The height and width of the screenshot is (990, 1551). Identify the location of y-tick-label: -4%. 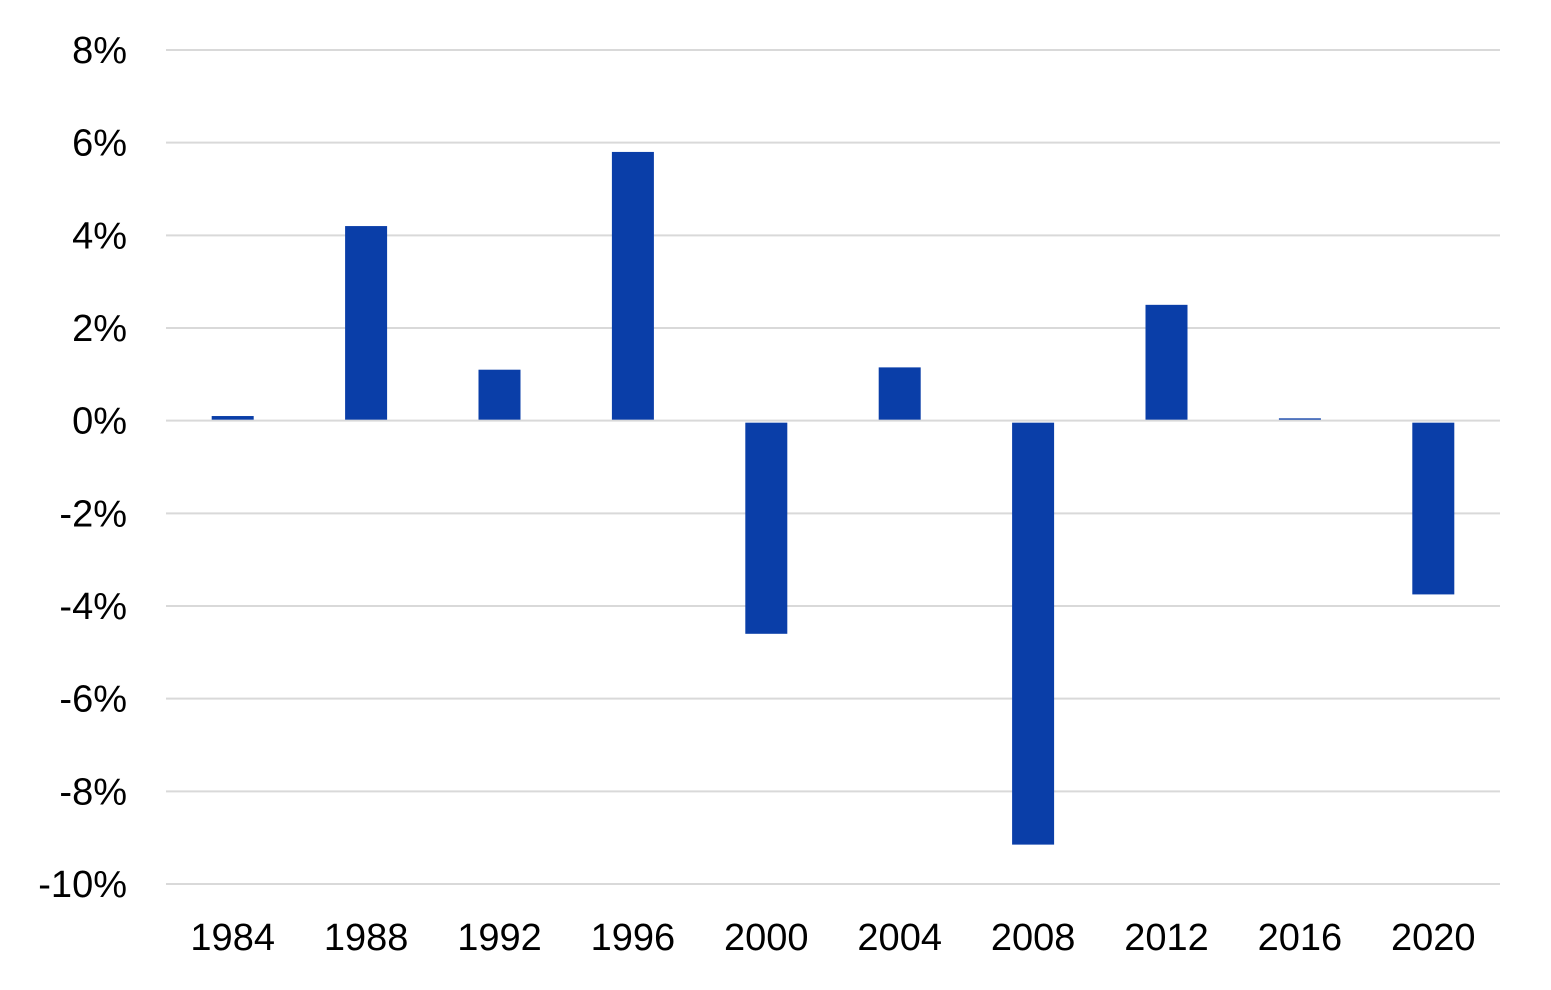
(93, 607).